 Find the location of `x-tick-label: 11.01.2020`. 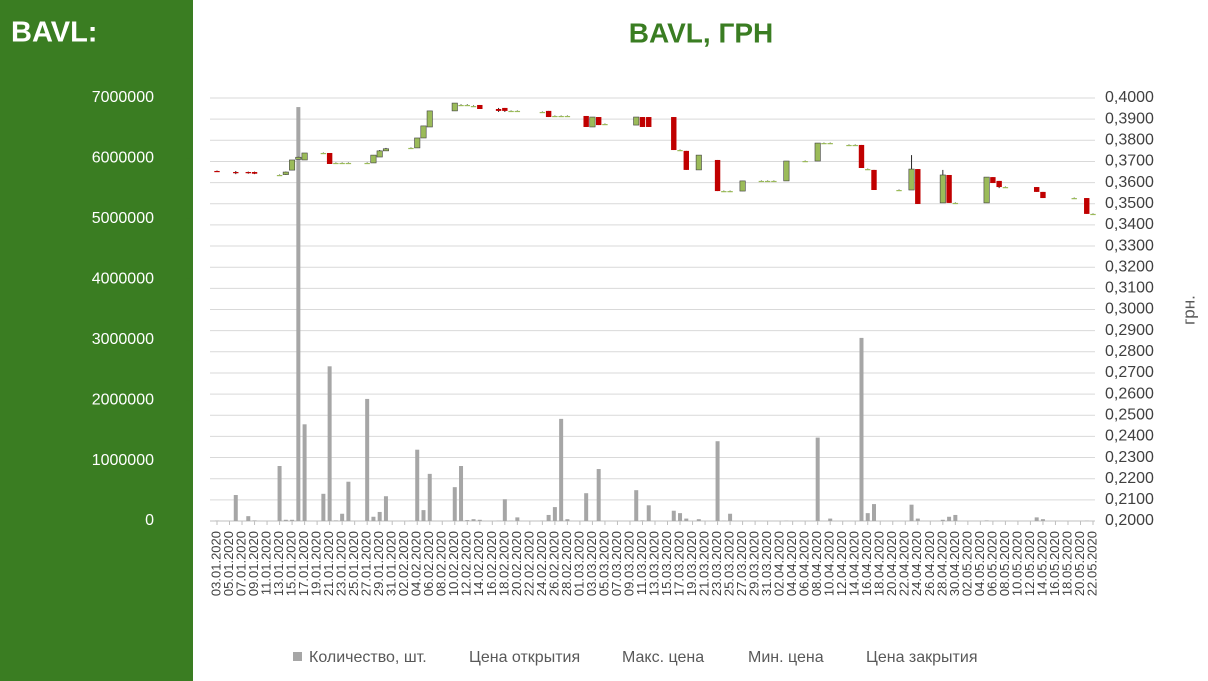

x-tick-label: 11.01.2020 is located at coordinates (265, 563).